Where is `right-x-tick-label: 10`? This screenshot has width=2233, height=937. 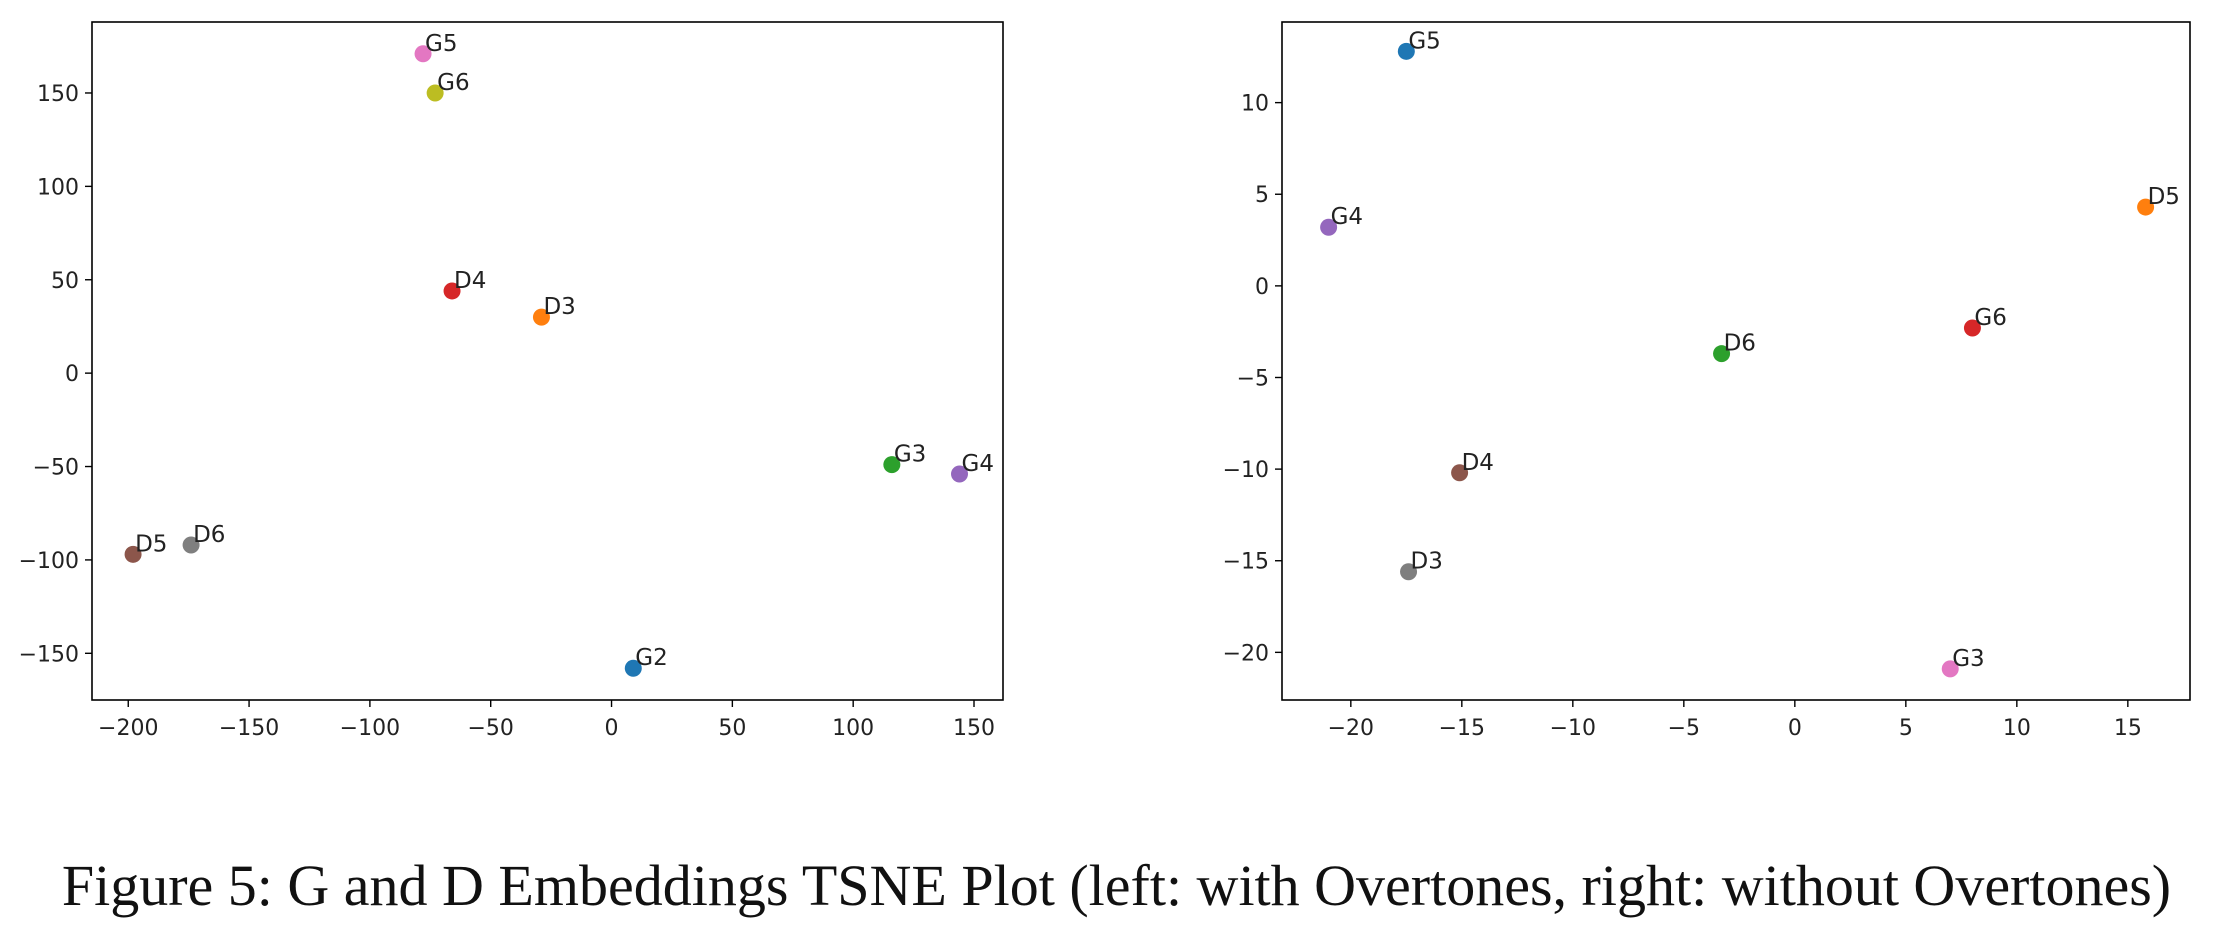 right-x-tick-label: 10 is located at coordinates (2017, 728).